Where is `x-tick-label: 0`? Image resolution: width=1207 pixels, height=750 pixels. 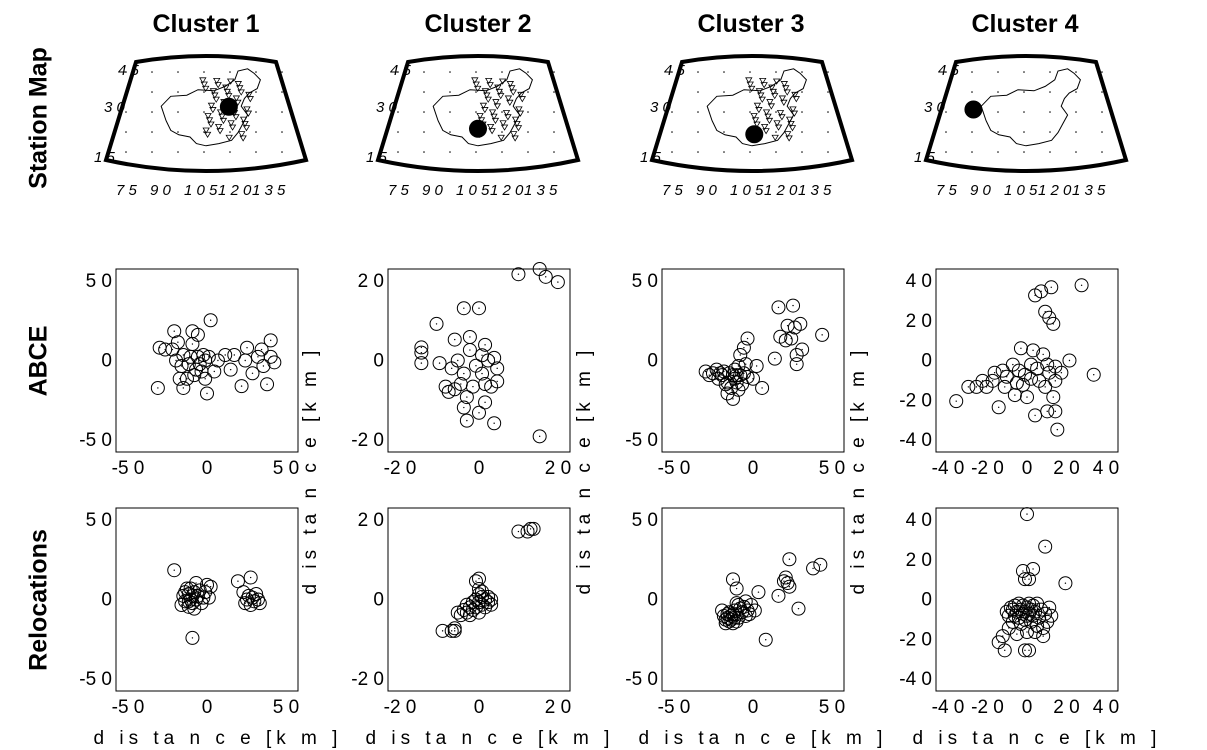 x-tick-label: 0 is located at coordinates (753, 468).